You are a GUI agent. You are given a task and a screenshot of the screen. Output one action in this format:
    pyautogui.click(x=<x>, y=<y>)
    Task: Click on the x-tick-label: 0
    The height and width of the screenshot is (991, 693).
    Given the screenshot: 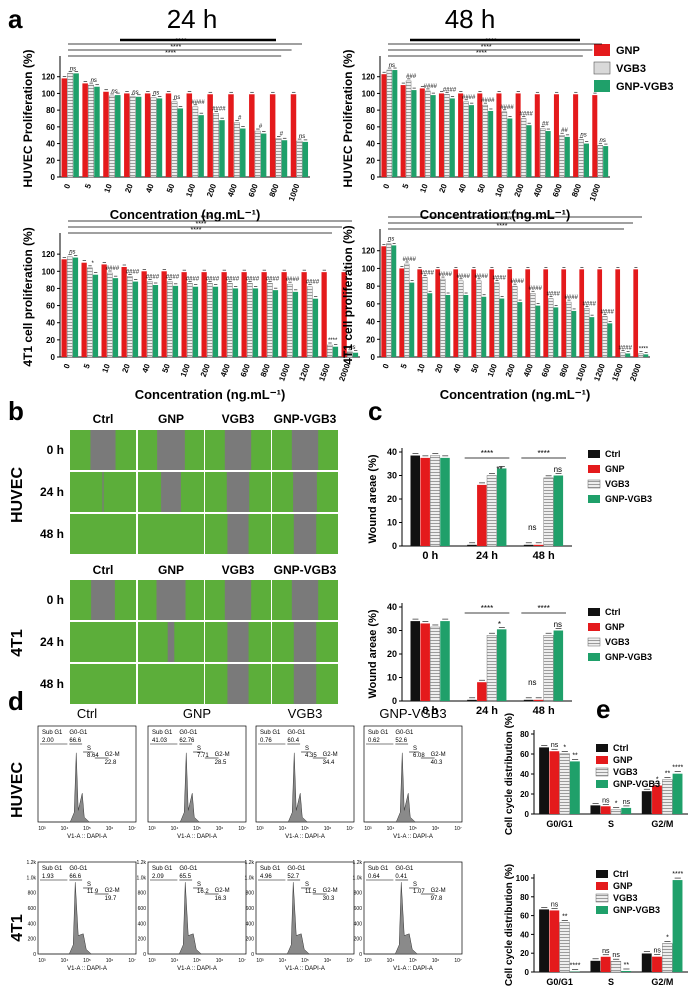 What is the action you would take?
    pyautogui.click(x=386, y=366)
    